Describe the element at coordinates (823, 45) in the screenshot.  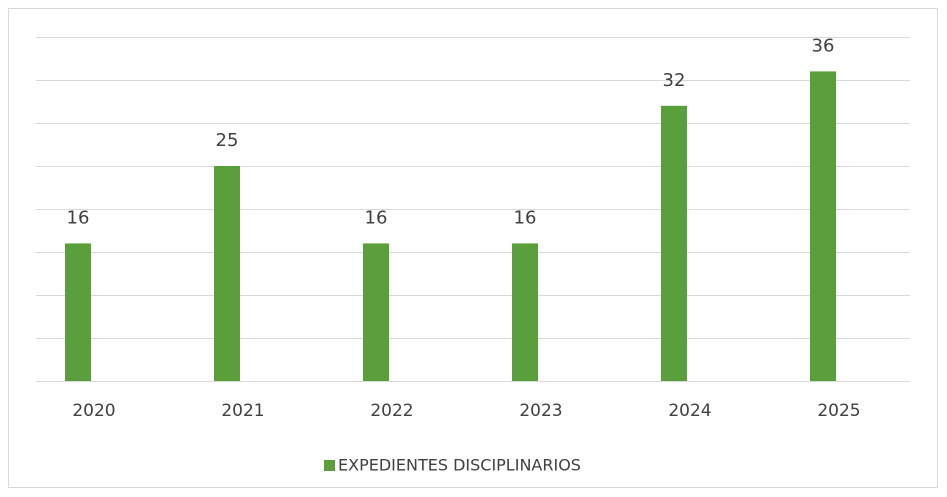
I see `data-label: 36` at that location.